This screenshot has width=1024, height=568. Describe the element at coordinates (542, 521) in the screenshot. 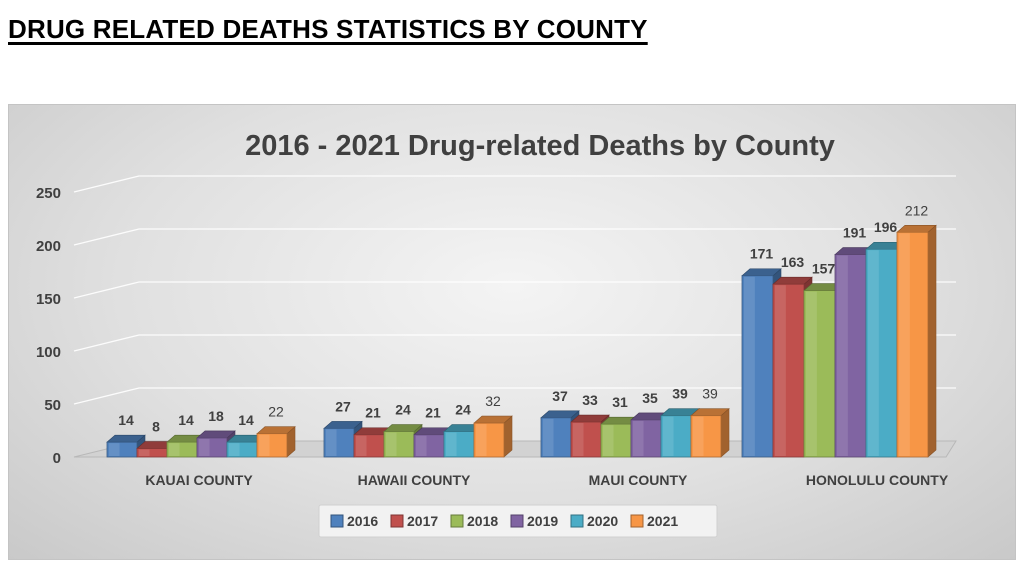

I see `legend-label: 2019` at that location.